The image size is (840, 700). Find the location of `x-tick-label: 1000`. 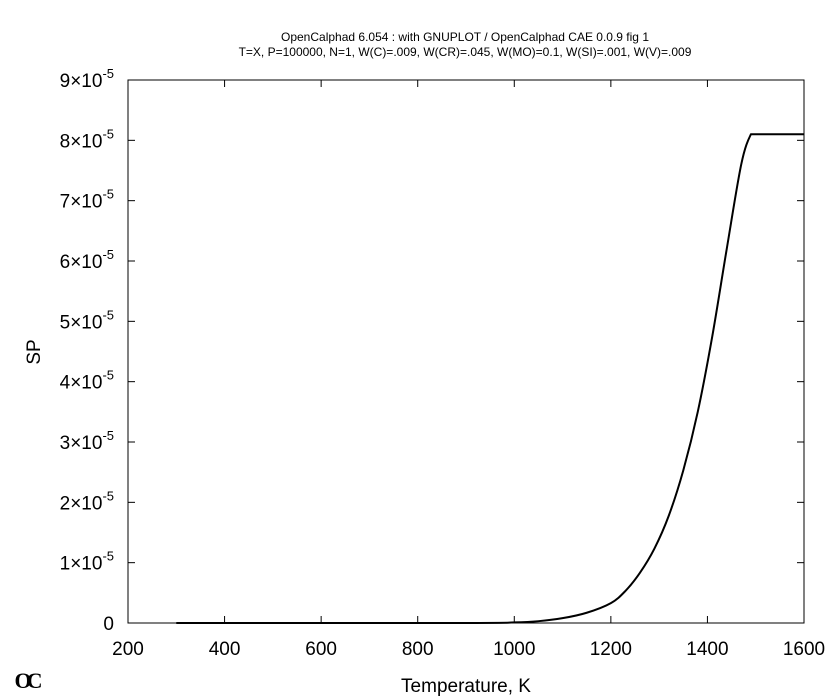

x-tick-label: 1000 is located at coordinates (514, 649).